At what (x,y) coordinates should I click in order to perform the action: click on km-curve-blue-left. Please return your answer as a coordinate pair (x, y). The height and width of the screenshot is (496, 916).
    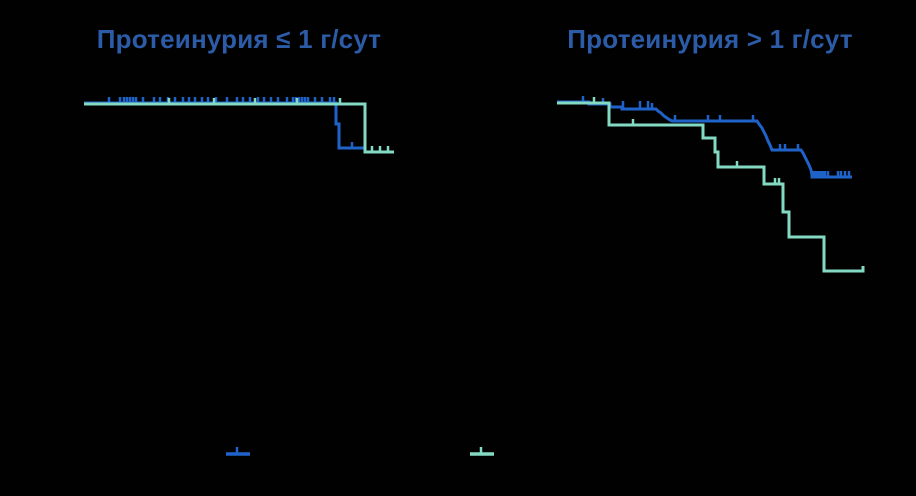
    Looking at the image, I should click on (224, 125).